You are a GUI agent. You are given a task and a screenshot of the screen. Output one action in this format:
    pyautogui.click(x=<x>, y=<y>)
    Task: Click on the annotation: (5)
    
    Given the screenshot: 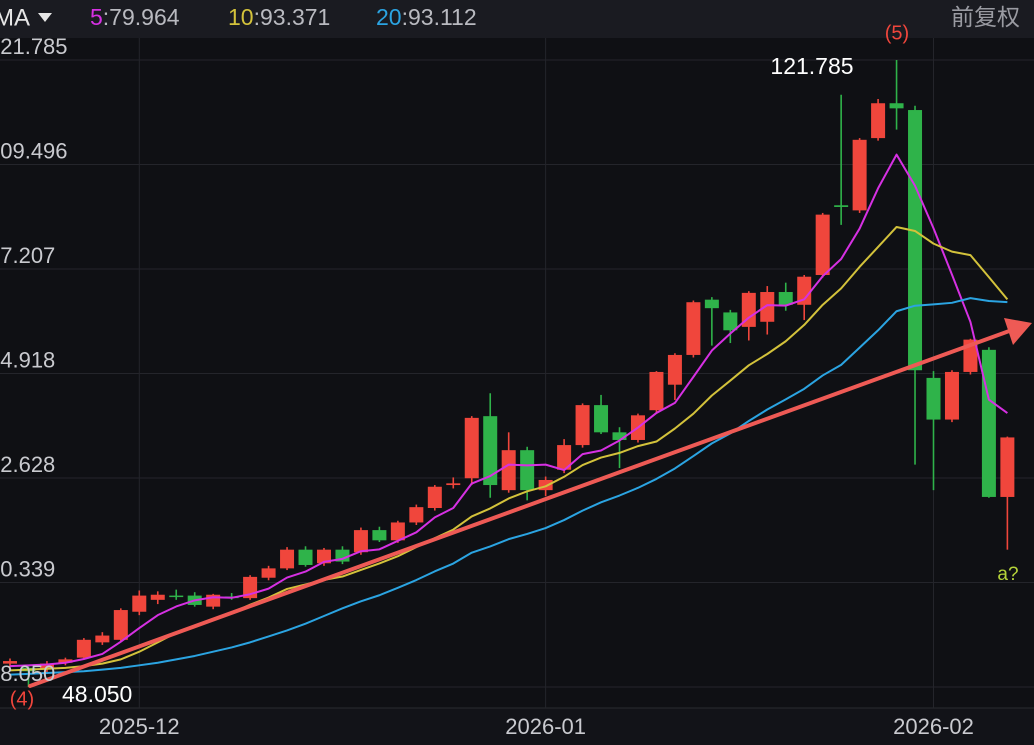 What is the action you would take?
    pyautogui.click(x=897, y=33)
    